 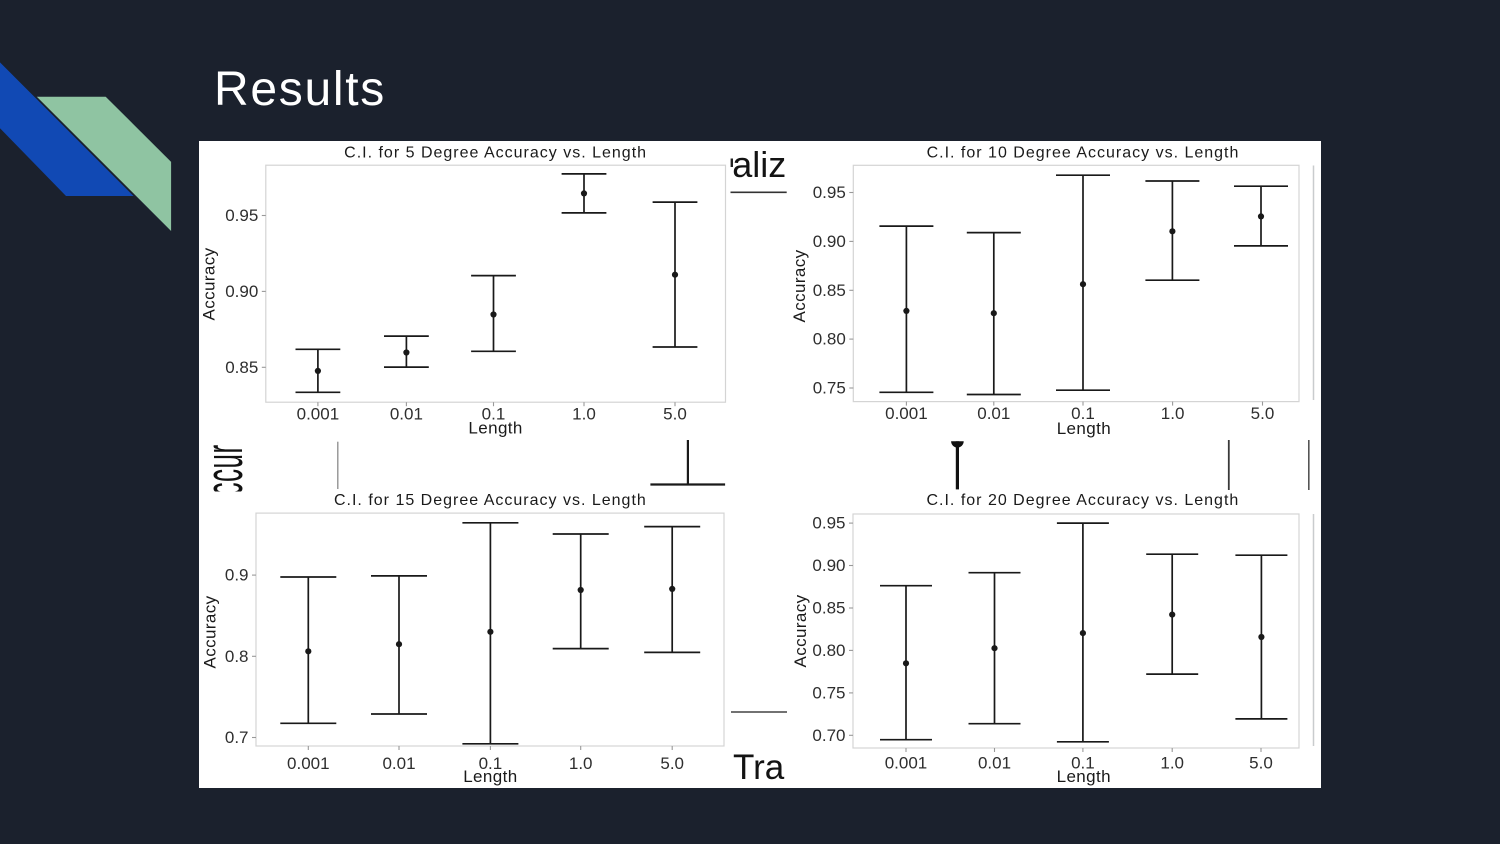 I want to click on svg-text:C.I. for 20 Degree Accuracy vs: C.I. for 20 Degree Accuracy vs. Length, so click(x=1082, y=500).